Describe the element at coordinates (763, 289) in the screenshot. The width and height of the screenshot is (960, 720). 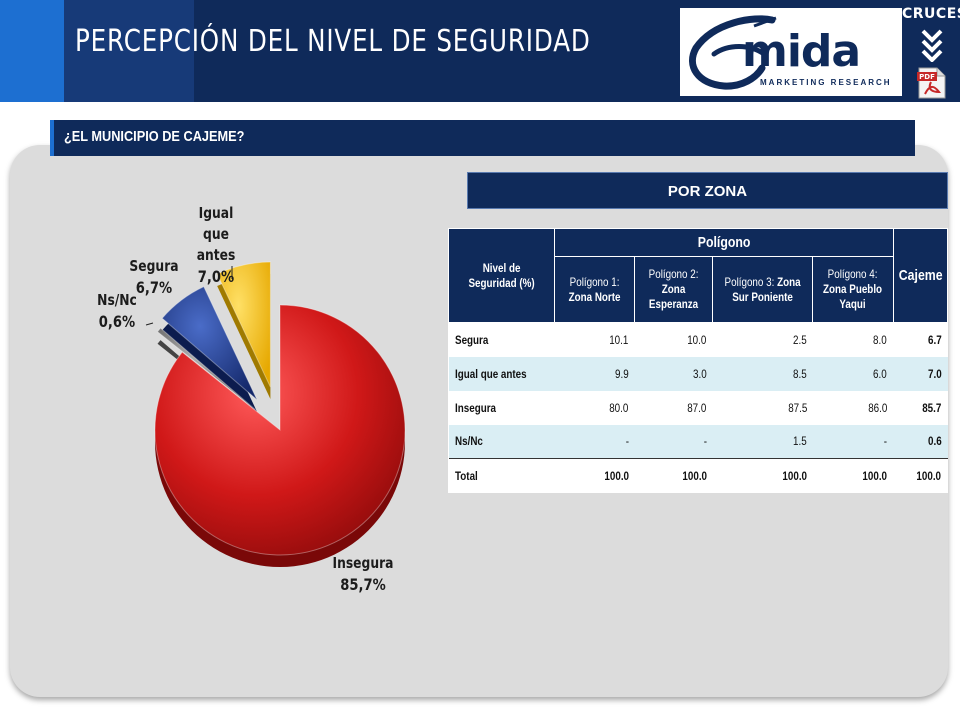
I see `header-poligono-3: Polígono 3: Zona Sur Poniente` at that location.